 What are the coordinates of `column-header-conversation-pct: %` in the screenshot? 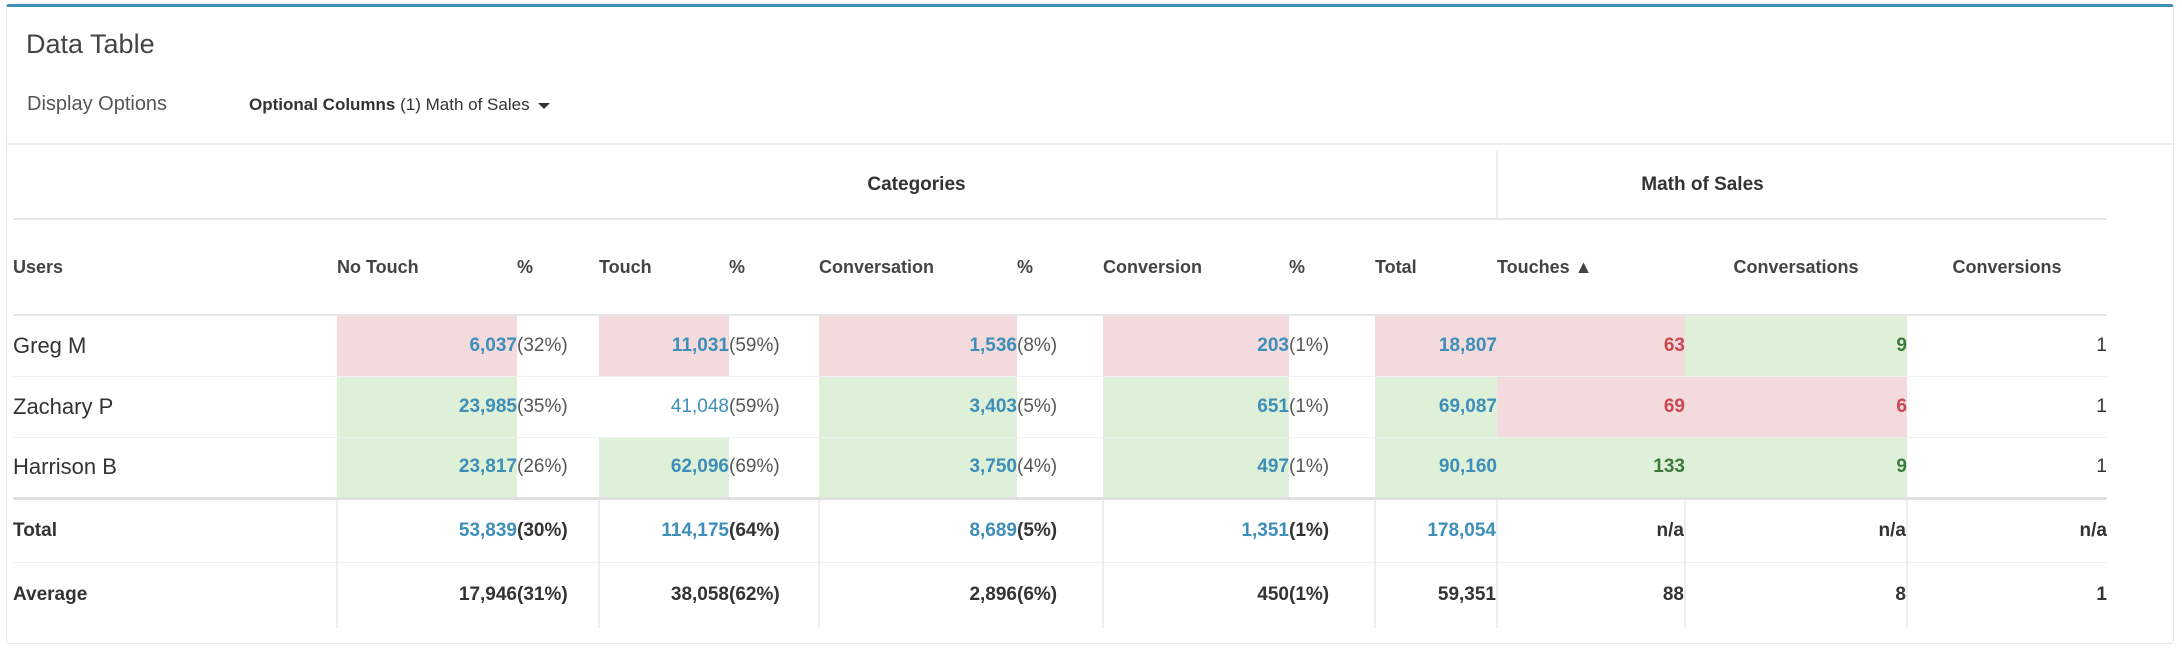 It's located at (1060, 267).